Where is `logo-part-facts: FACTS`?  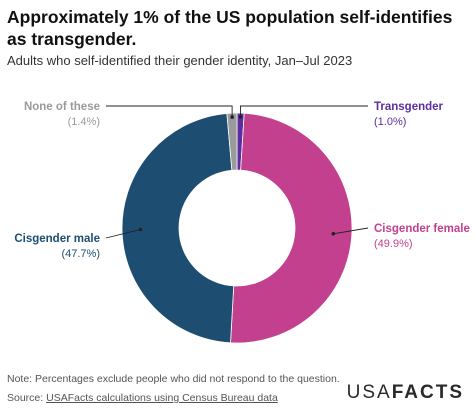
logo-part-facts: FACTS is located at coordinates (427, 392).